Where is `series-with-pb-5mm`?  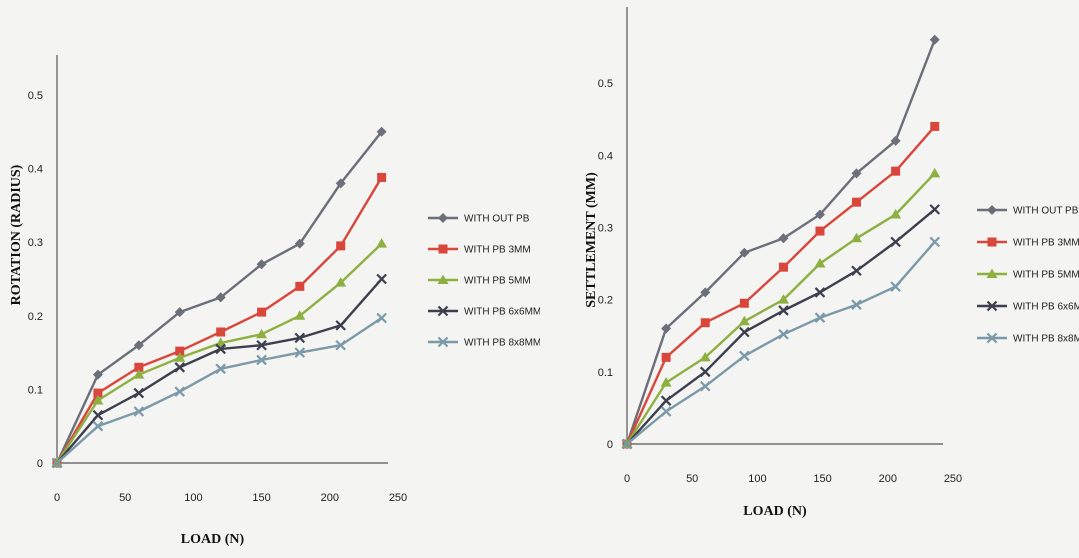
series-with-pb-5mm is located at coordinates (219, 352).